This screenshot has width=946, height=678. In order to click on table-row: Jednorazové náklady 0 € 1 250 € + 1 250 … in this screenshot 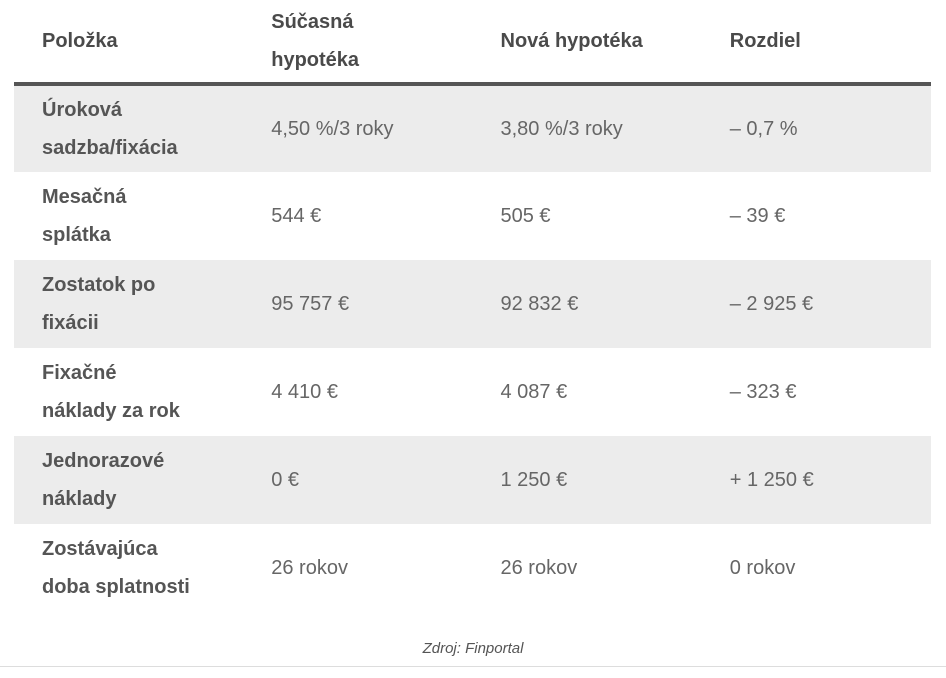, I will do `click(472, 480)`.